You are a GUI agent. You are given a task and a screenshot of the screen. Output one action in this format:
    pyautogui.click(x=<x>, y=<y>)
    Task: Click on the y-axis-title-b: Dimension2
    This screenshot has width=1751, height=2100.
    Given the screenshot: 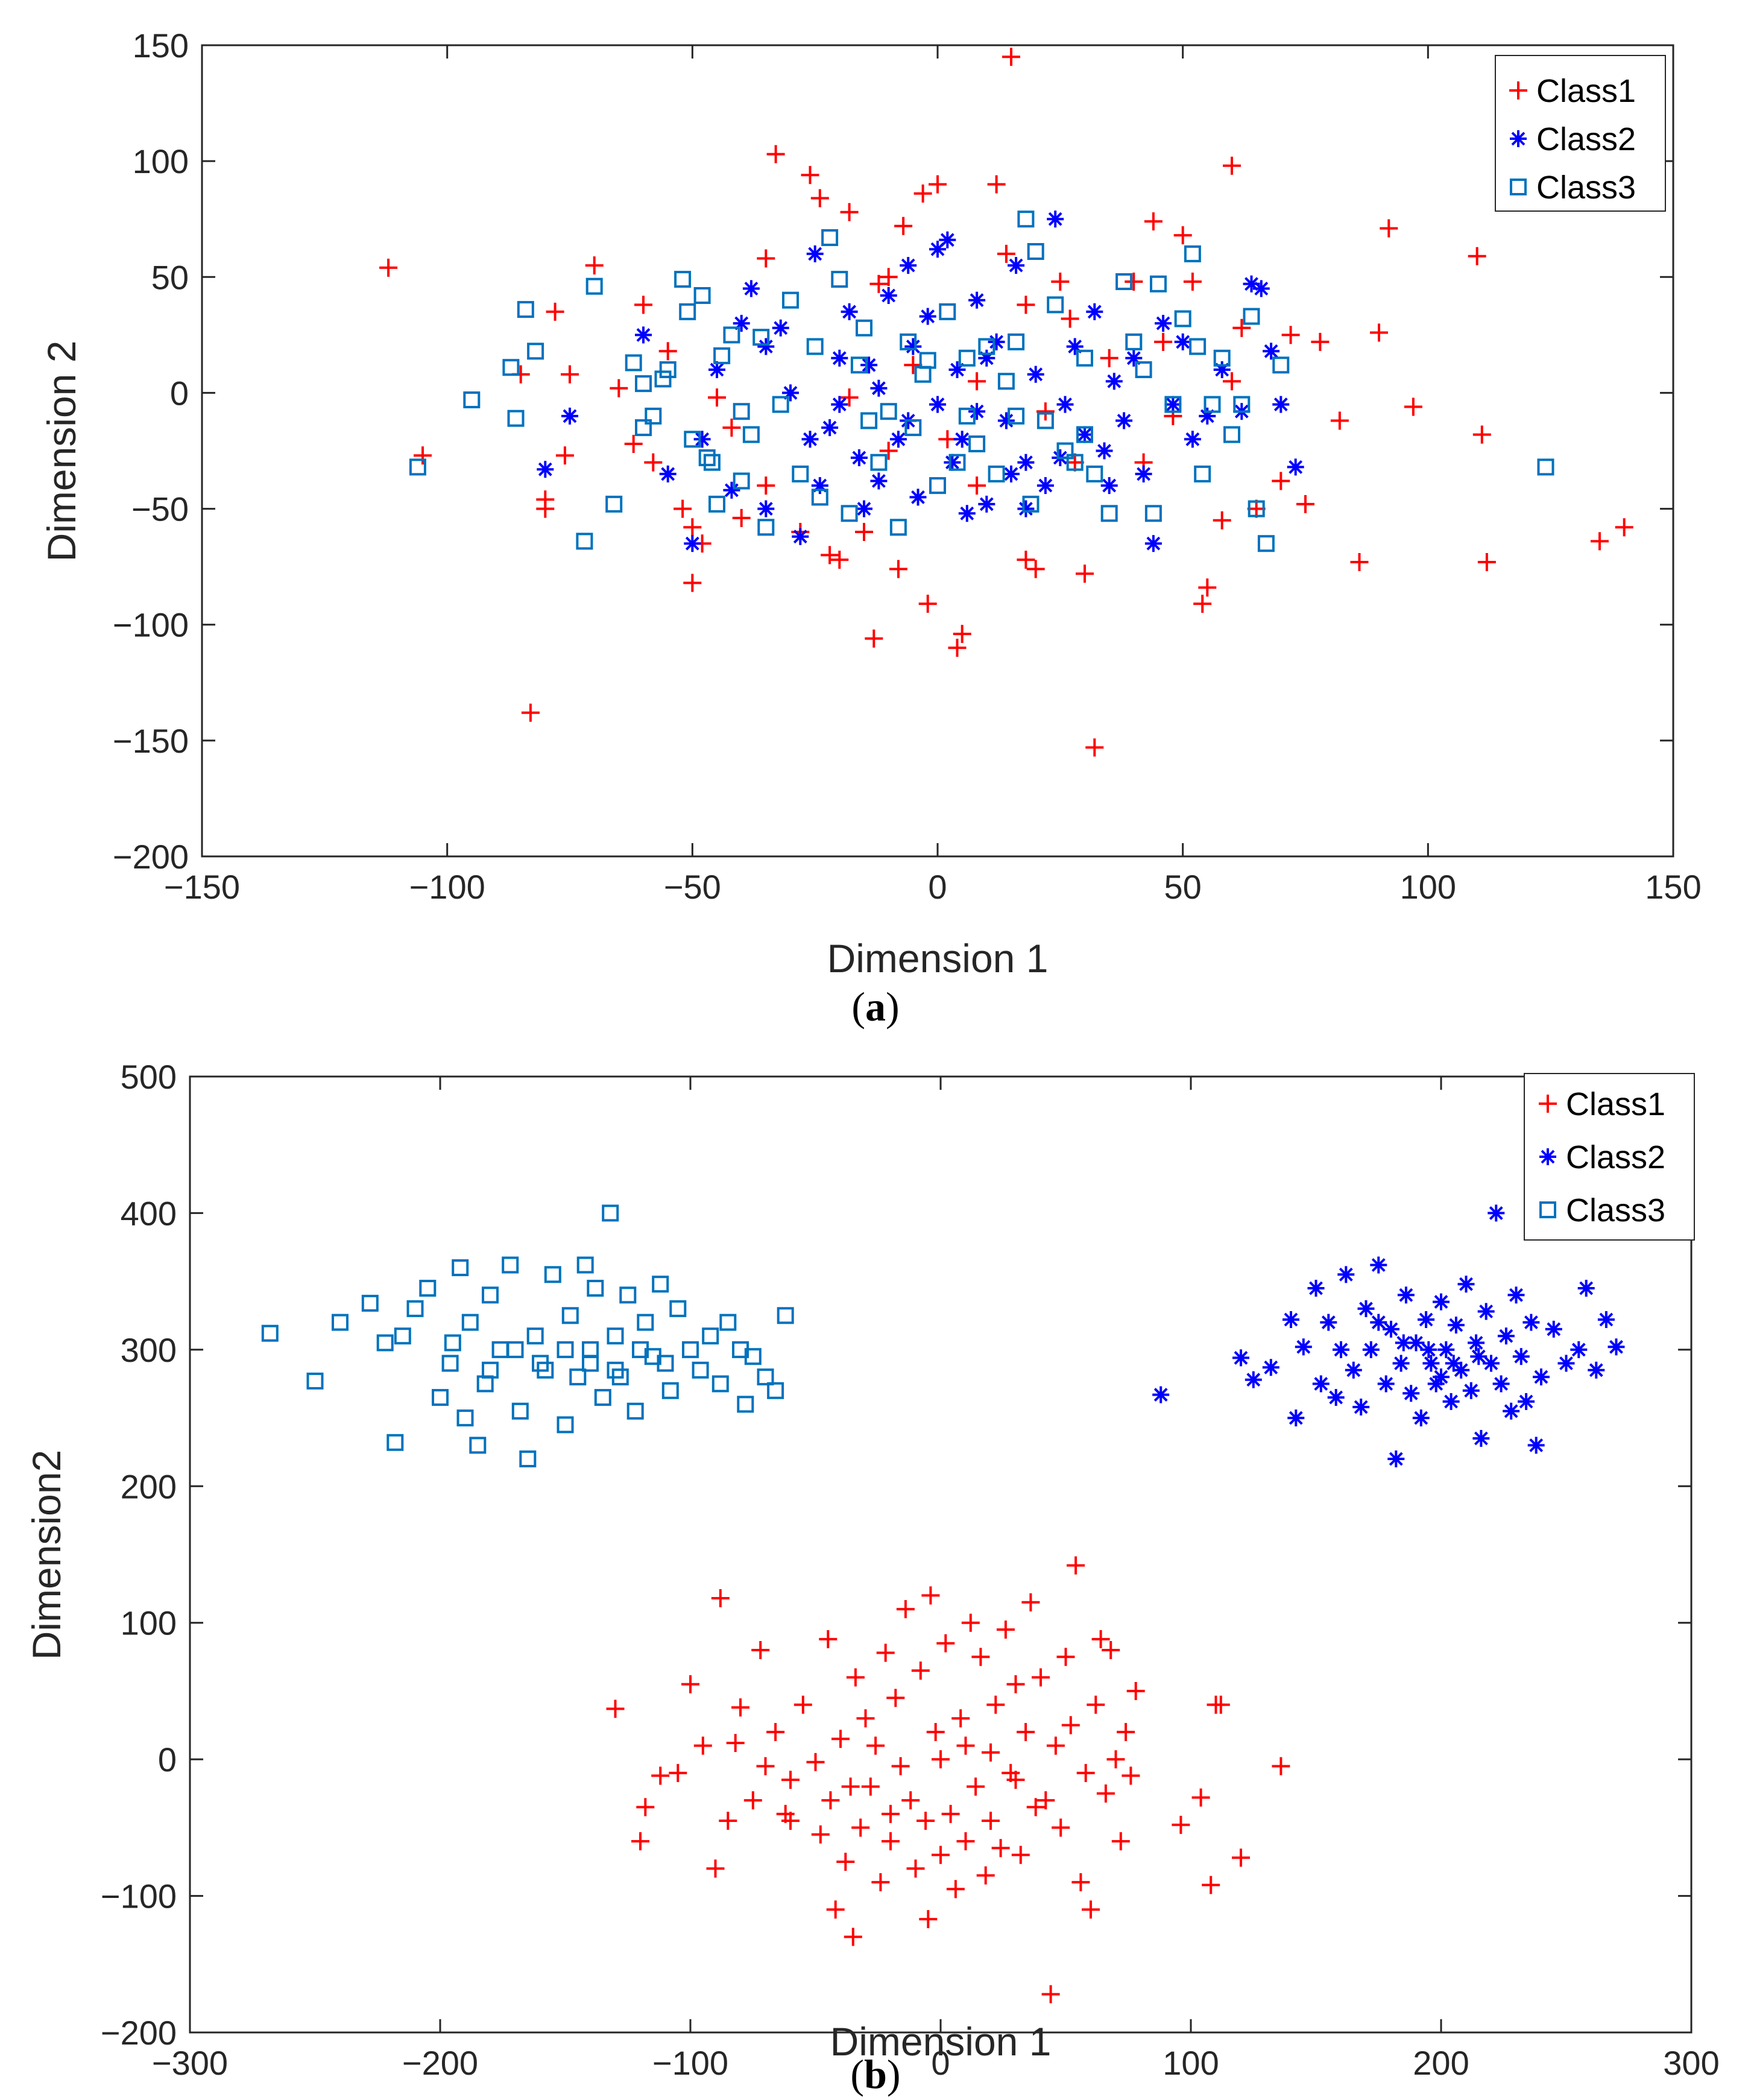 What is the action you would take?
    pyautogui.click(x=46, y=1555)
    